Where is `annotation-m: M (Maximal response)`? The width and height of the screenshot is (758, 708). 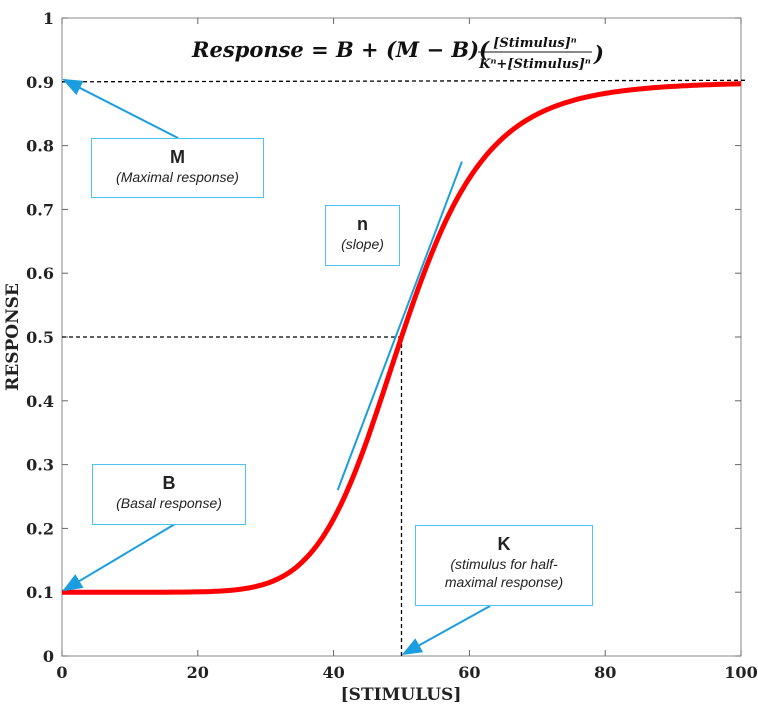
annotation-m: M (Maximal response) is located at coordinates (177, 168).